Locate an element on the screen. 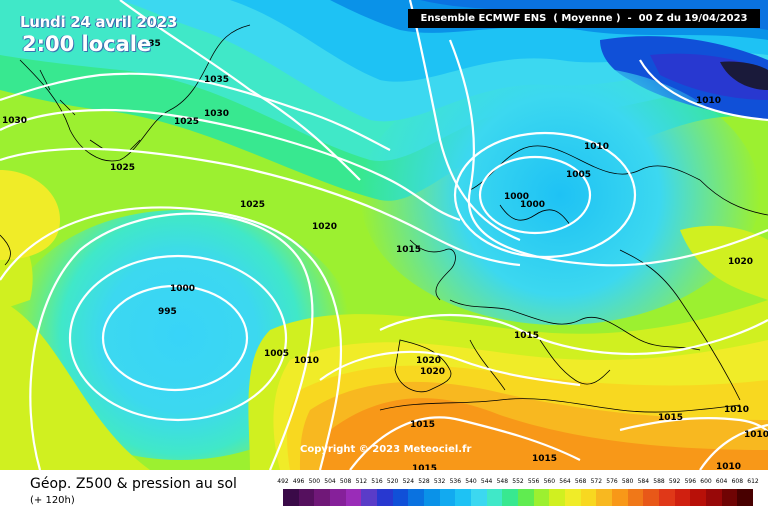 The height and width of the screenshot is (512, 768). color-scale-value: 588 is located at coordinates (659, 481).